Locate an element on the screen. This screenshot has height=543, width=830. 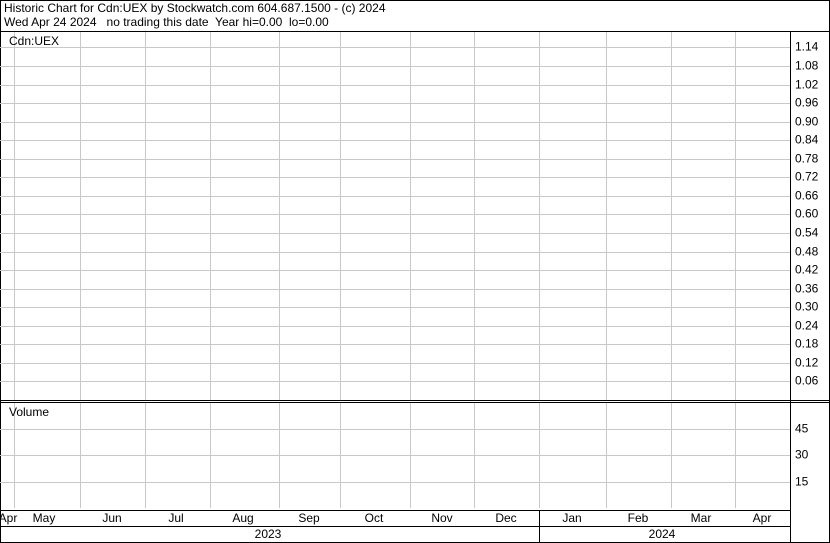
y-tick-label: 0.24 is located at coordinates (807, 326).